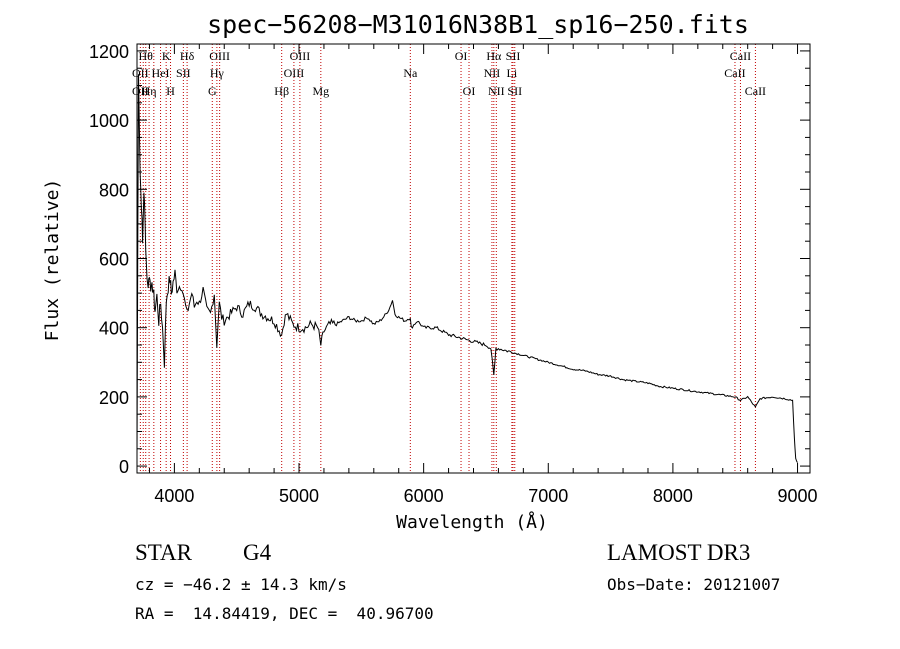 The image size is (900, 649). I want to click on x-tick-label: 6000, so click(424, 496).